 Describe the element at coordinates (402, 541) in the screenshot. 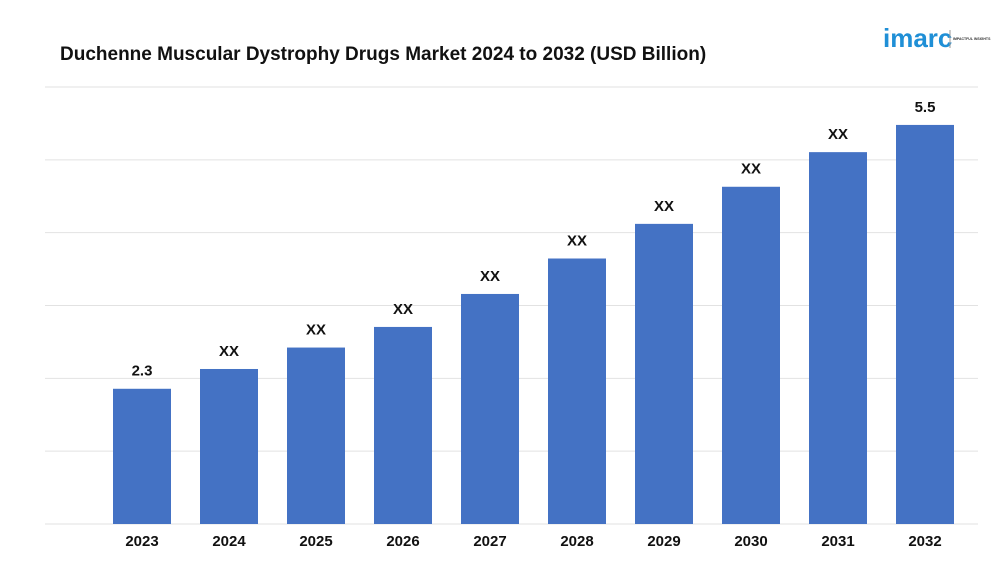

I see `x-tick-label: 2026` at that location.